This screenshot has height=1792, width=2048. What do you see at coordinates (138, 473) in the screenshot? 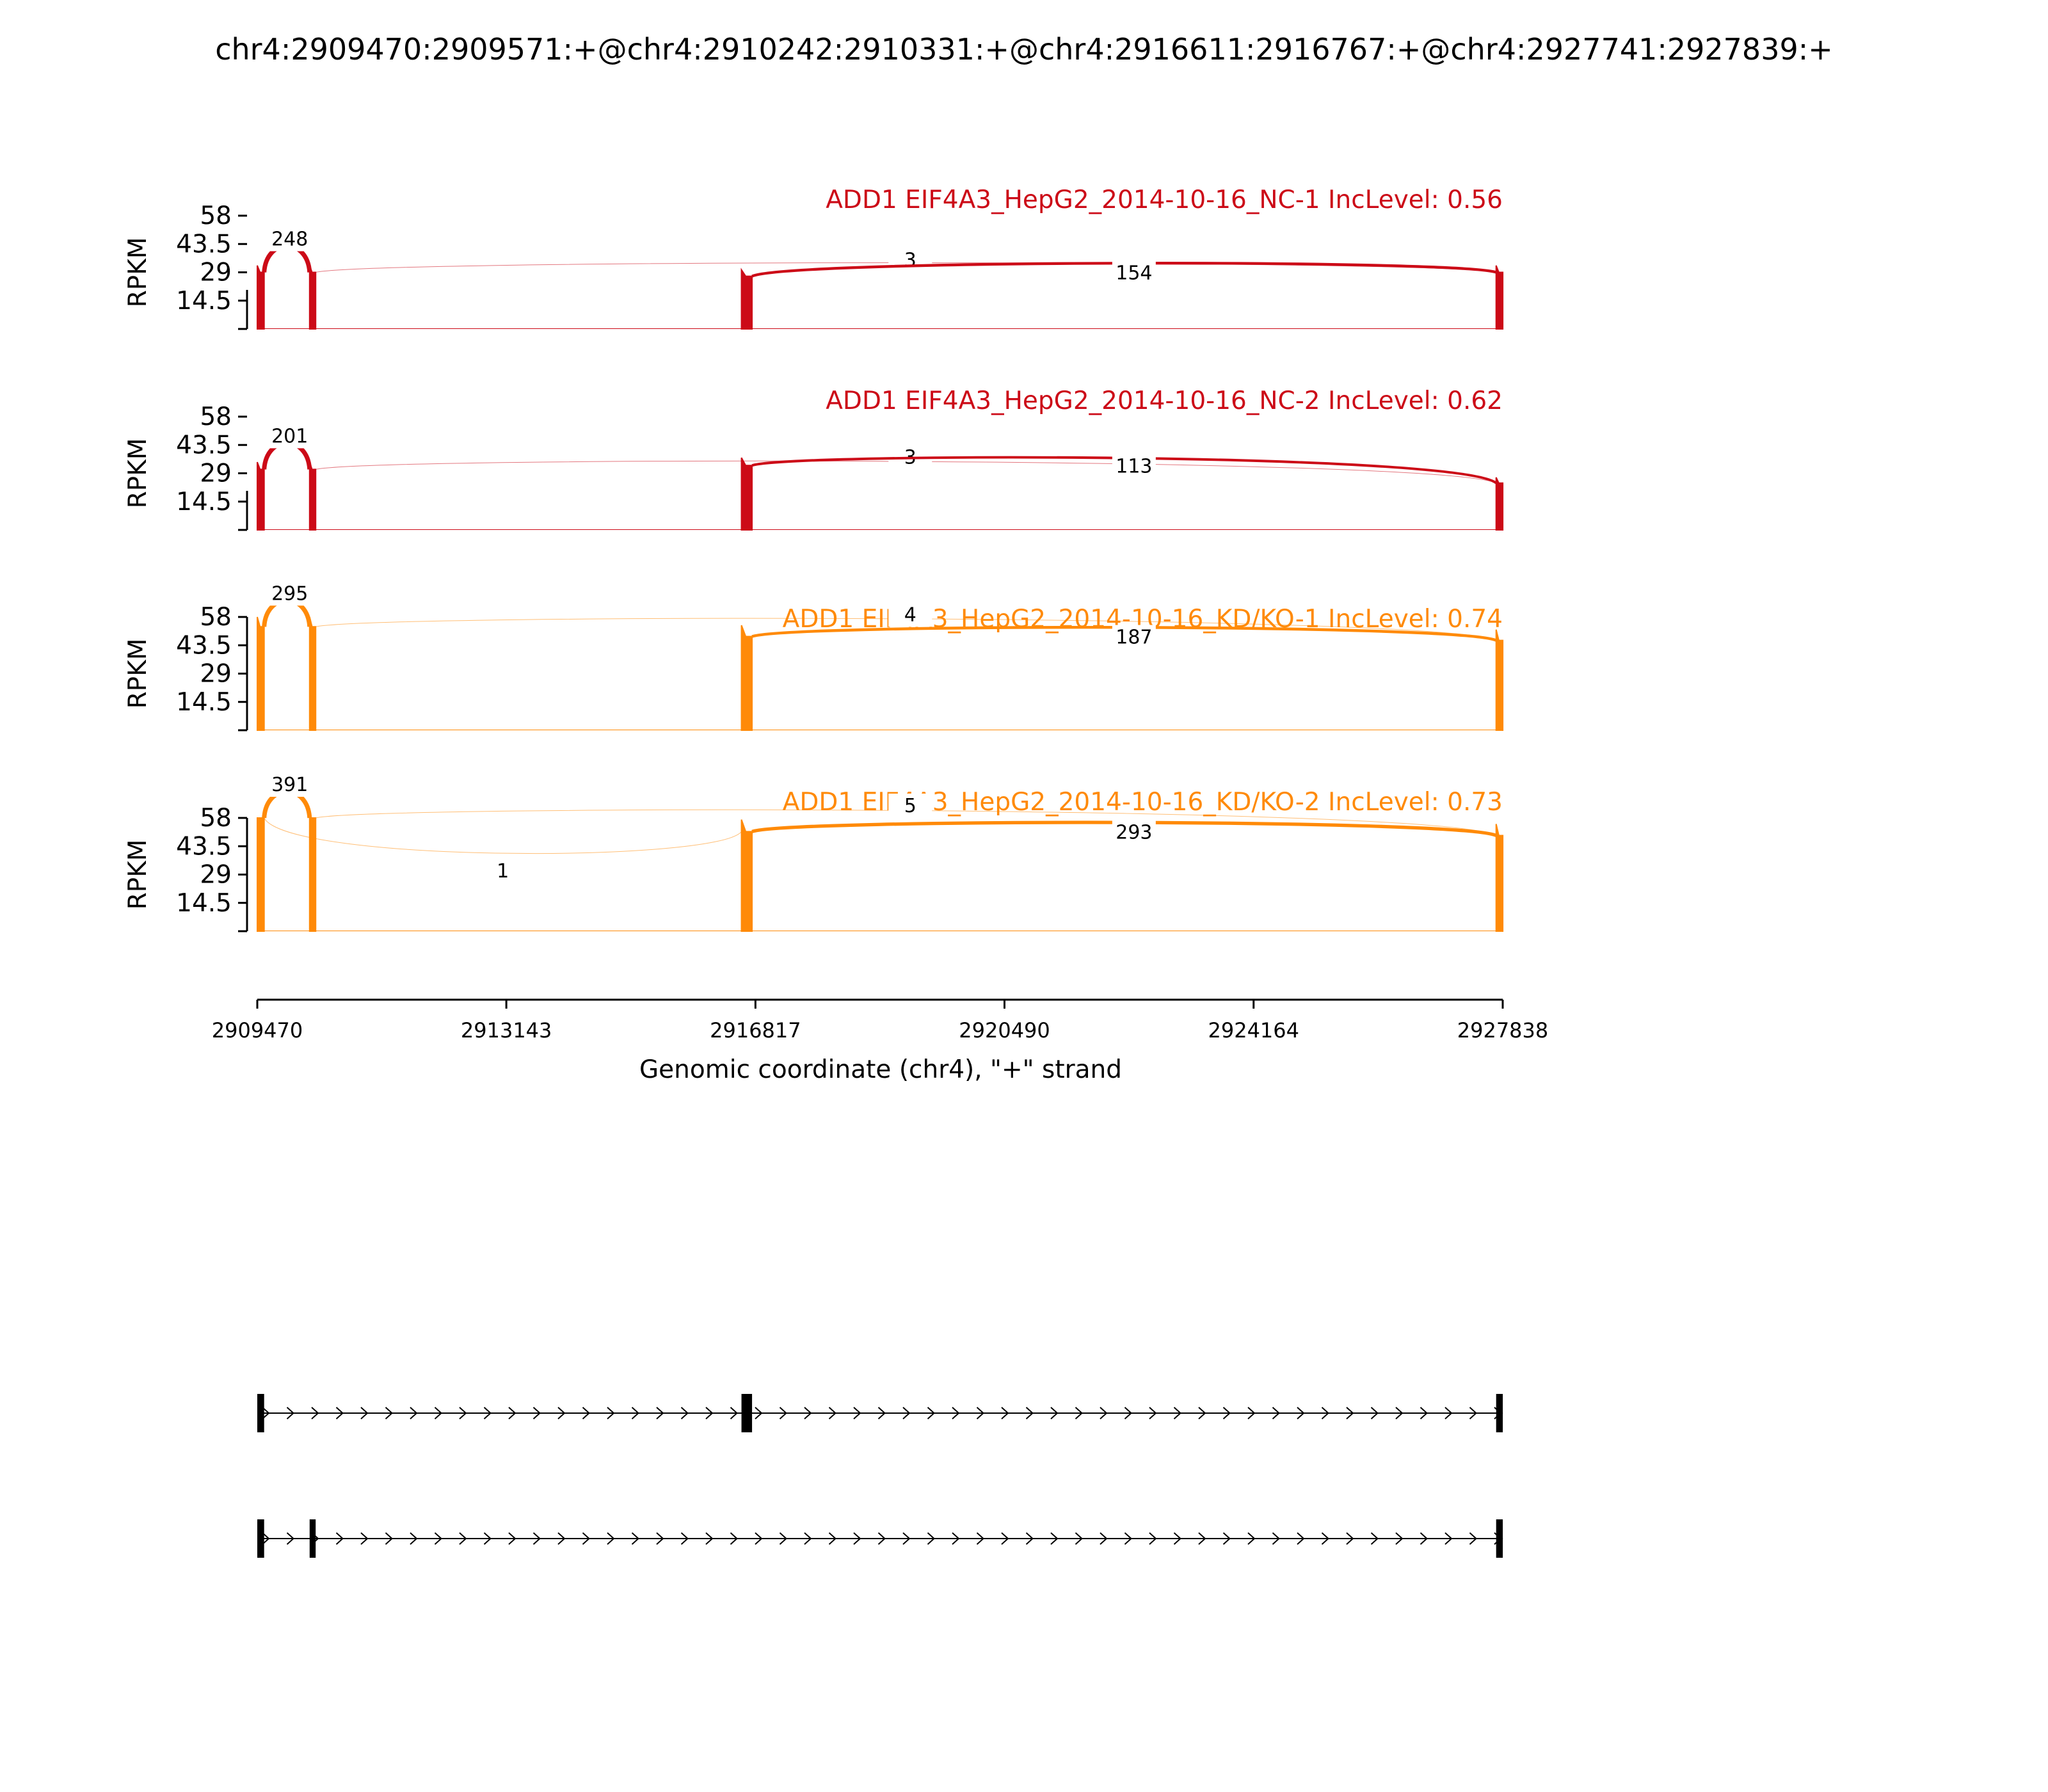
I see `y-axis-label: RPKM` at bounding box center [138, 473].